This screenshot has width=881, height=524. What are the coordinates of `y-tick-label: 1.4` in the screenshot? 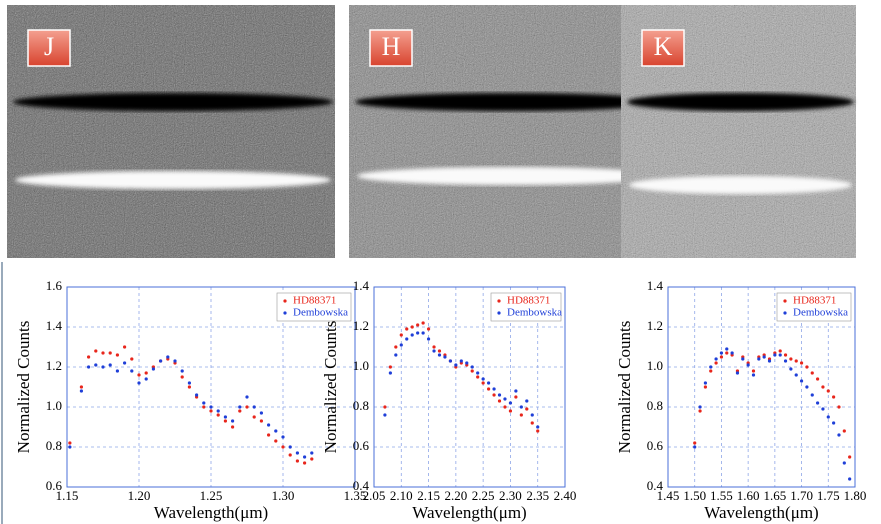 It's located at (361, 285).